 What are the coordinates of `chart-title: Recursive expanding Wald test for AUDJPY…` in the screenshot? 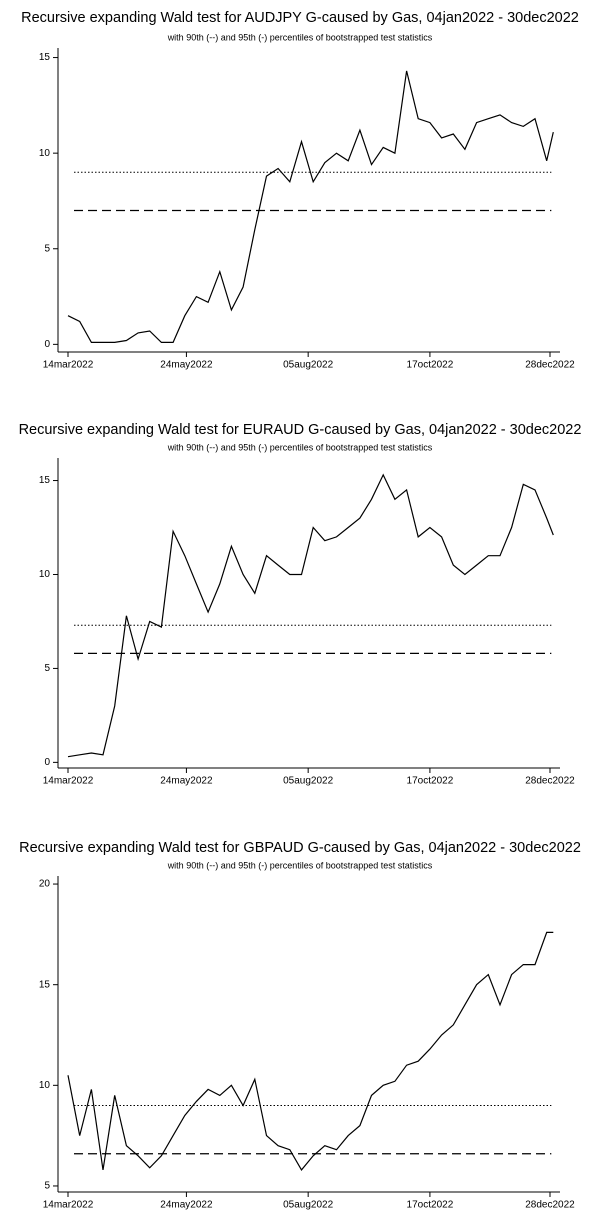 It's located at (300, 18).